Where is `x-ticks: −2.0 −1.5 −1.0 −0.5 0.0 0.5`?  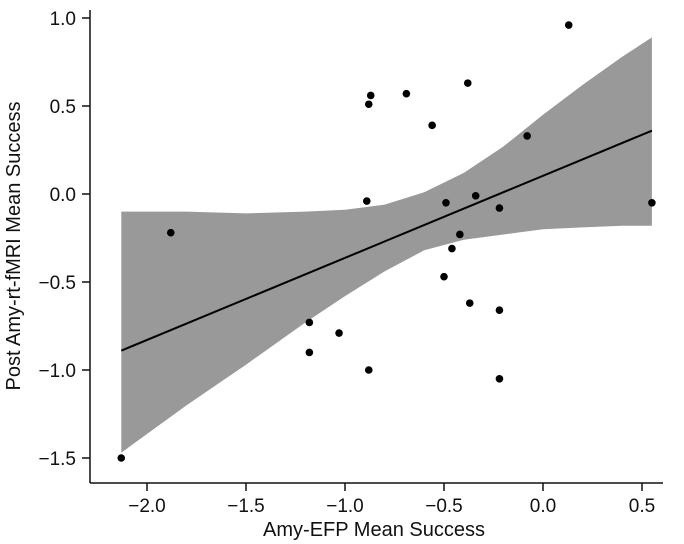 x-ticks: −2.0 −1.5 −1.0 −0.5 0.0 0.5 is located at coordinates (391, 500).